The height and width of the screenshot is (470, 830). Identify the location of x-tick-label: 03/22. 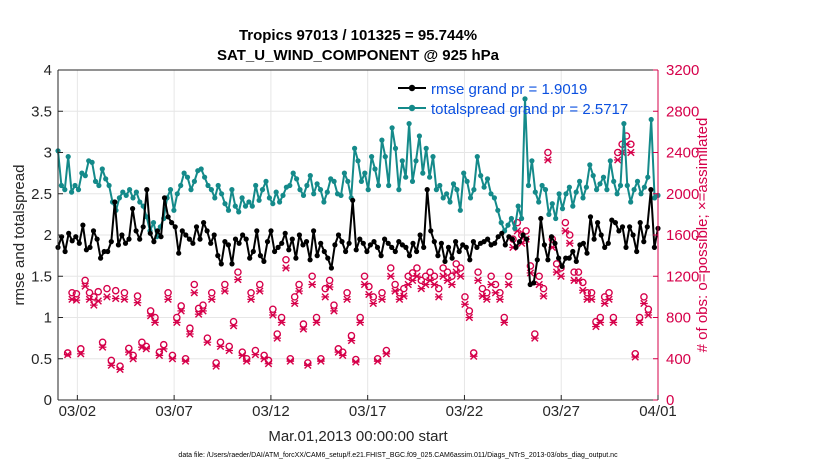
(465, 411).